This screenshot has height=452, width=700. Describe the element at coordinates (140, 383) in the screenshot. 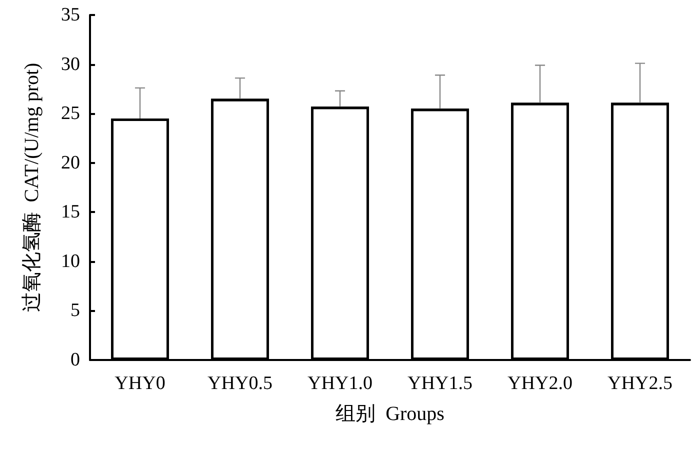

I see `x-tick-label: YHY0` at that location.